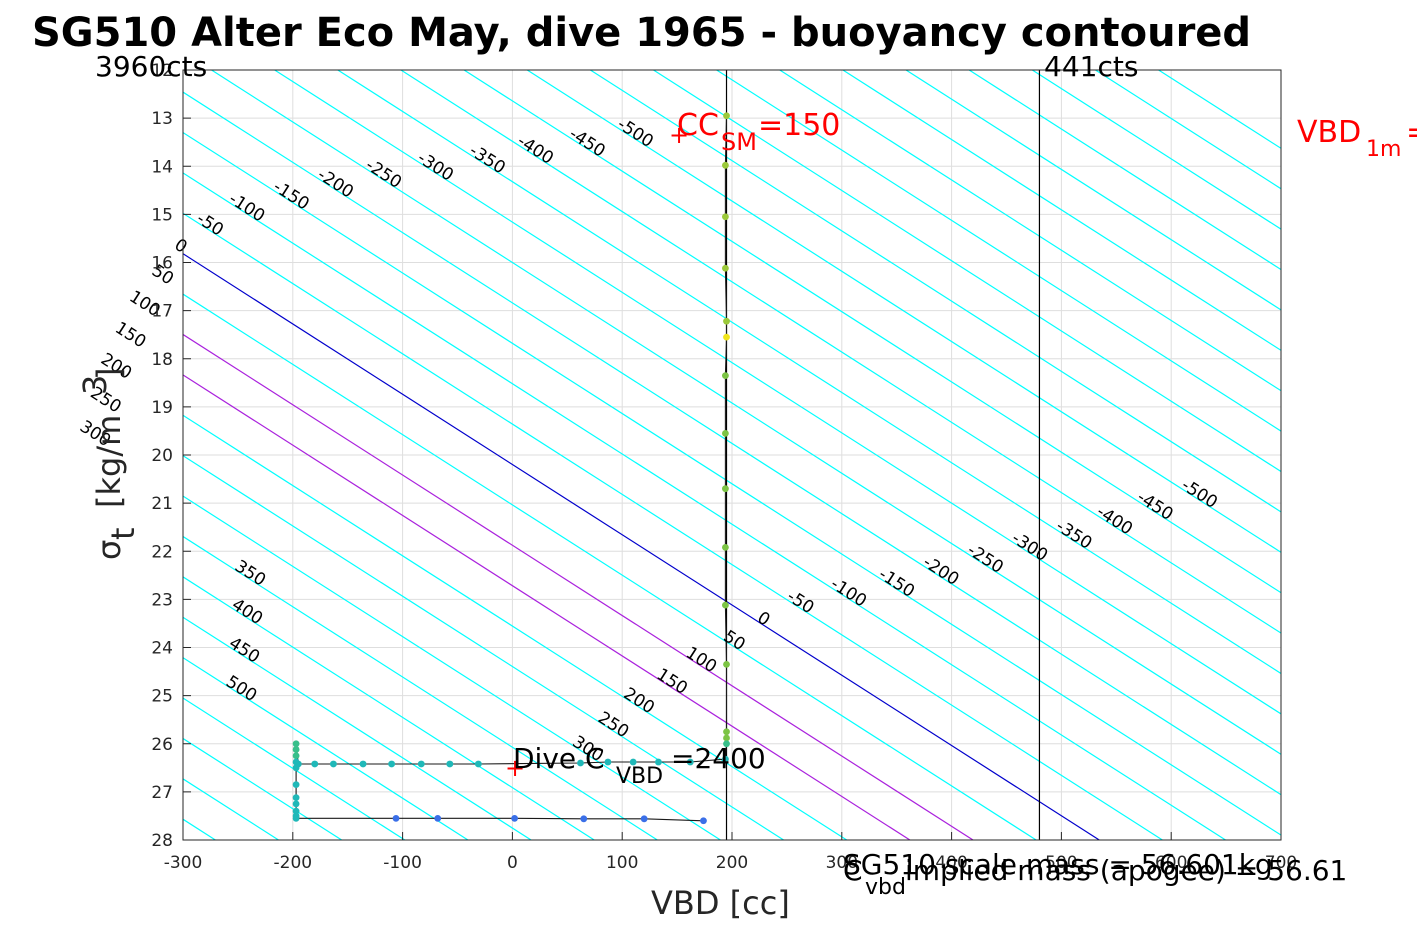 The image size is (1417, 945). Describe the element at coordinates (162, 119) in the screenshot. I see `y-tick-label: 13` at that location.